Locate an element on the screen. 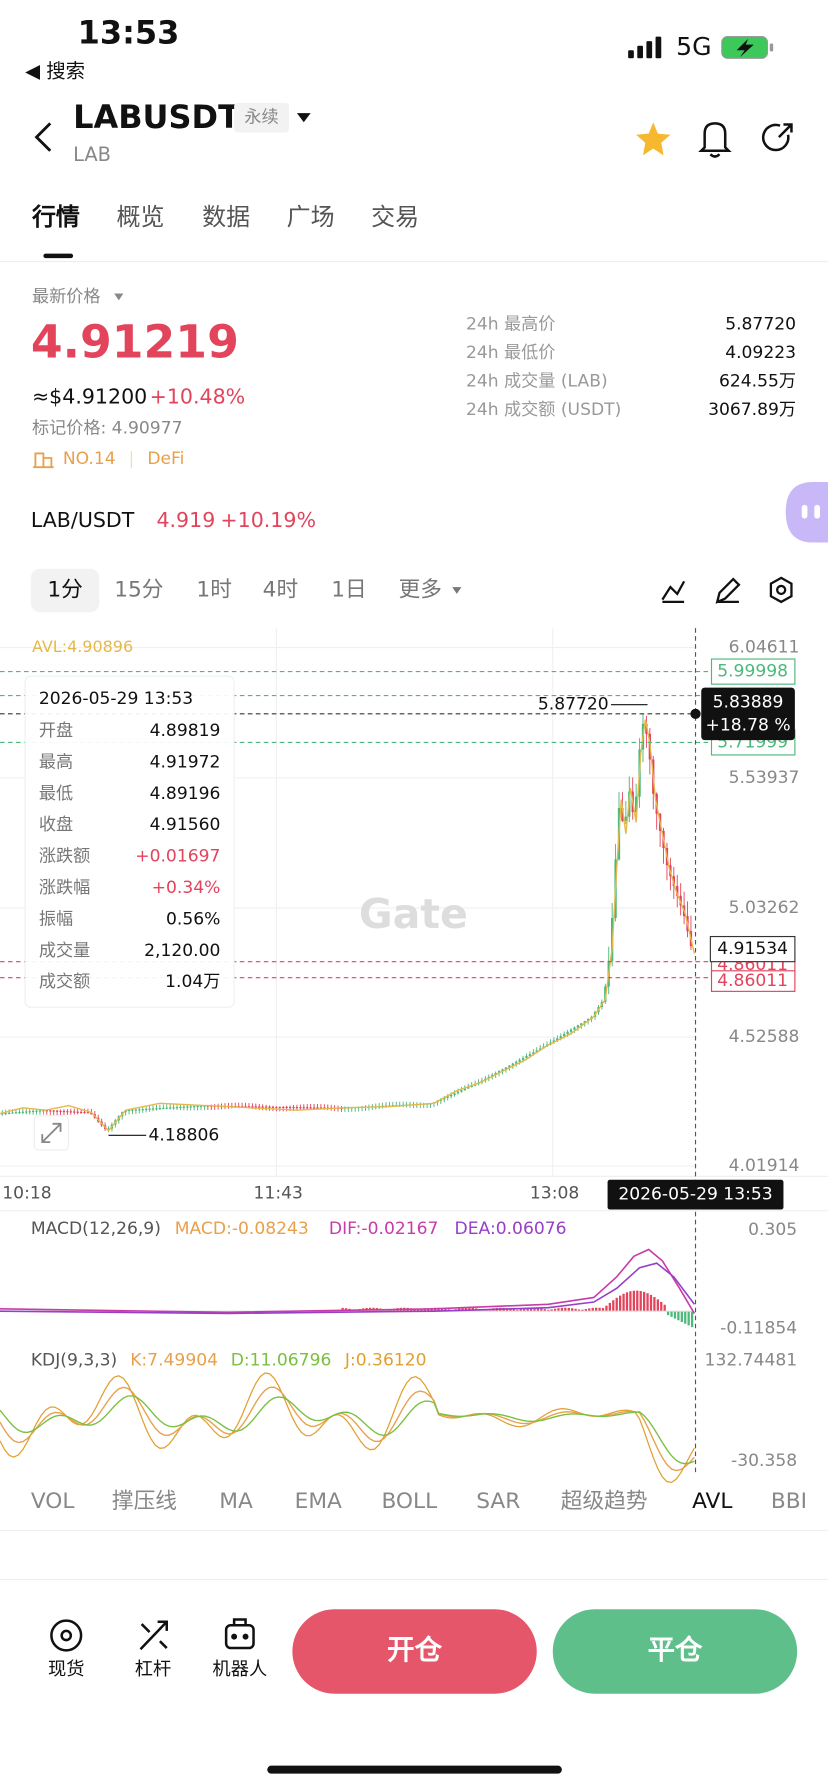 Image resolution: width=828 pixels, height=1792 pixels. nav-label: 机器人 is located at coordinates (239, 1669).